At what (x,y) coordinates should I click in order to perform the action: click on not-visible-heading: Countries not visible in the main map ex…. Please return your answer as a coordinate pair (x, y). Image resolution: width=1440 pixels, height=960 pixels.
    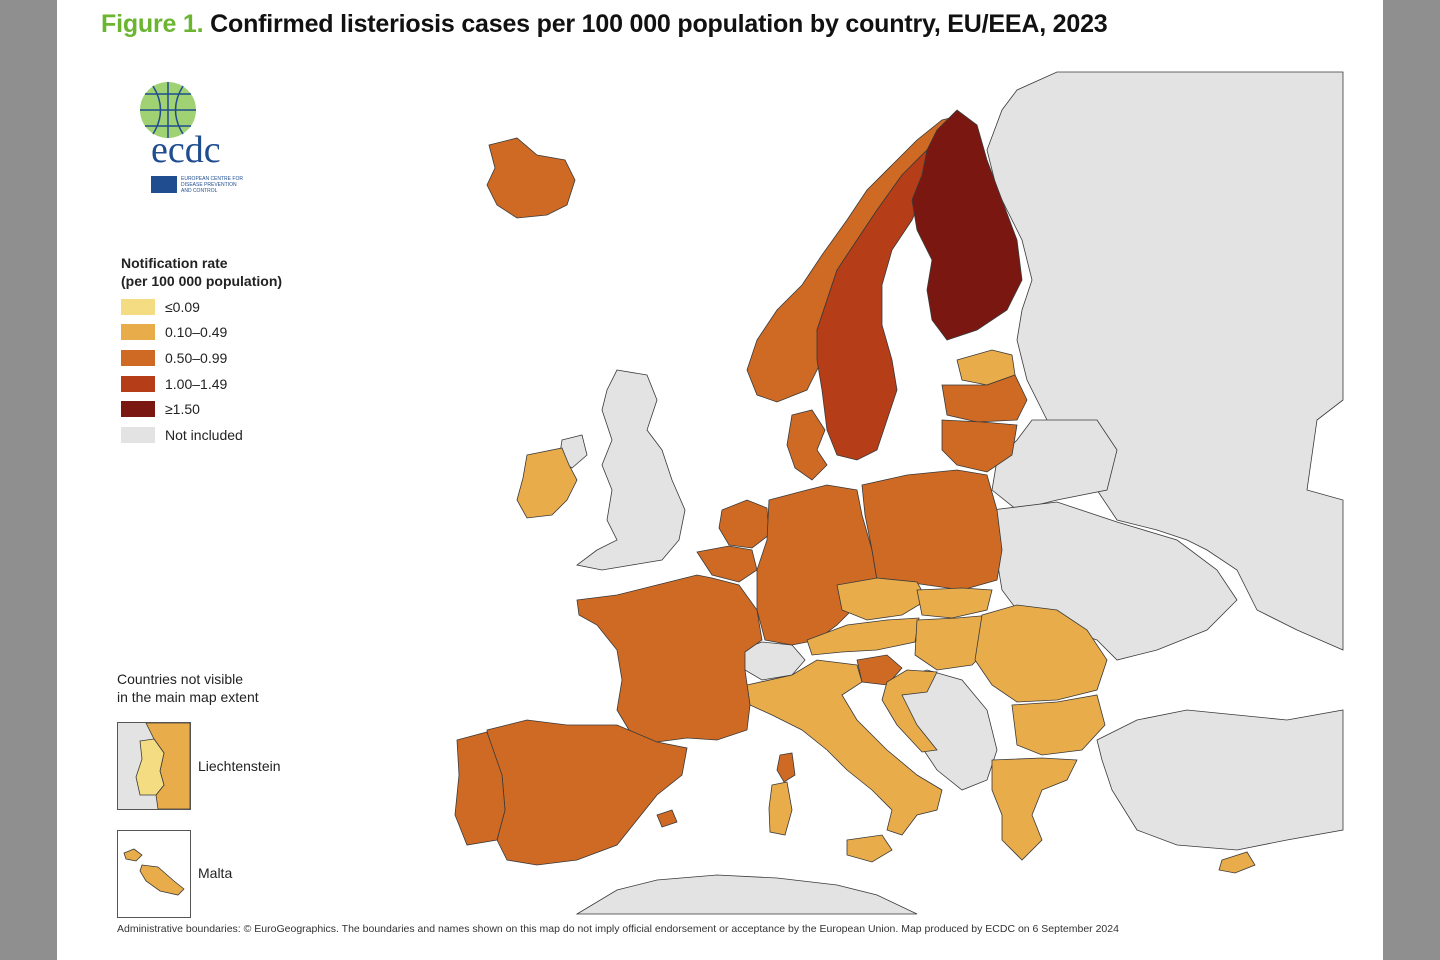
    Looking at the image, I should click on (188, 688).